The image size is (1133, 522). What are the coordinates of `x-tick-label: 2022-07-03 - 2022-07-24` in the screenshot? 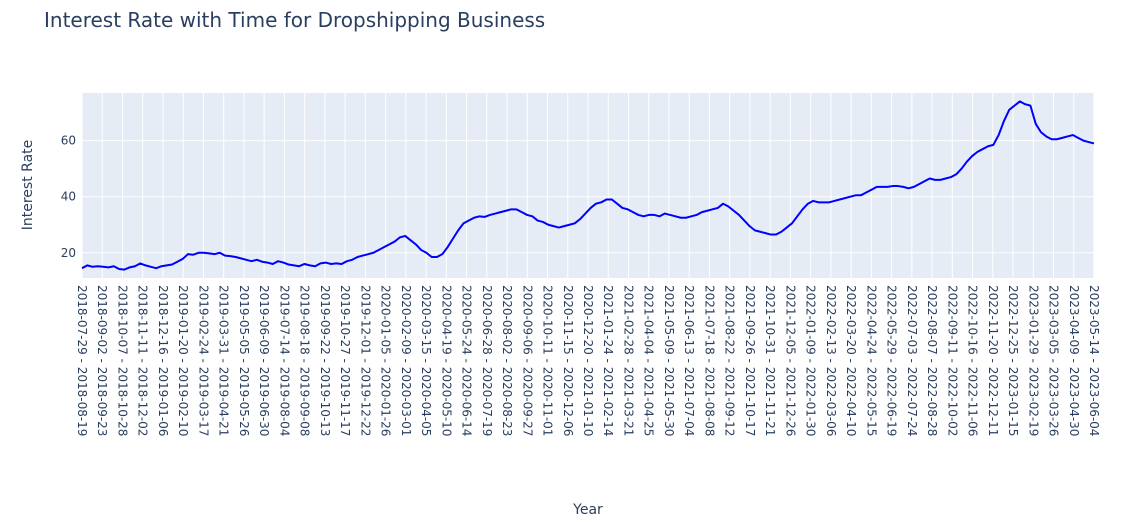 It's located at (912, 360).